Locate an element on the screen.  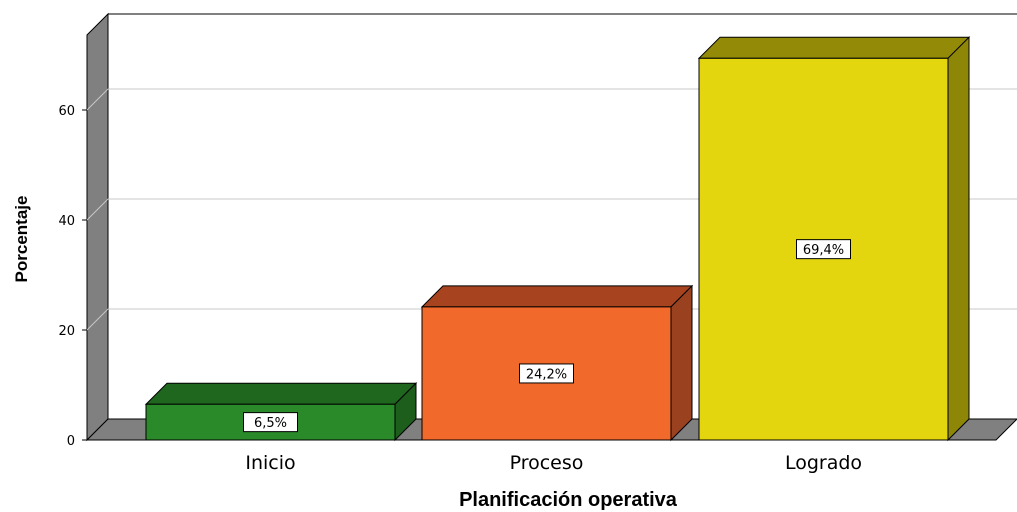
y-axis-title: Porcentaje is located at coordinates (21, 239).